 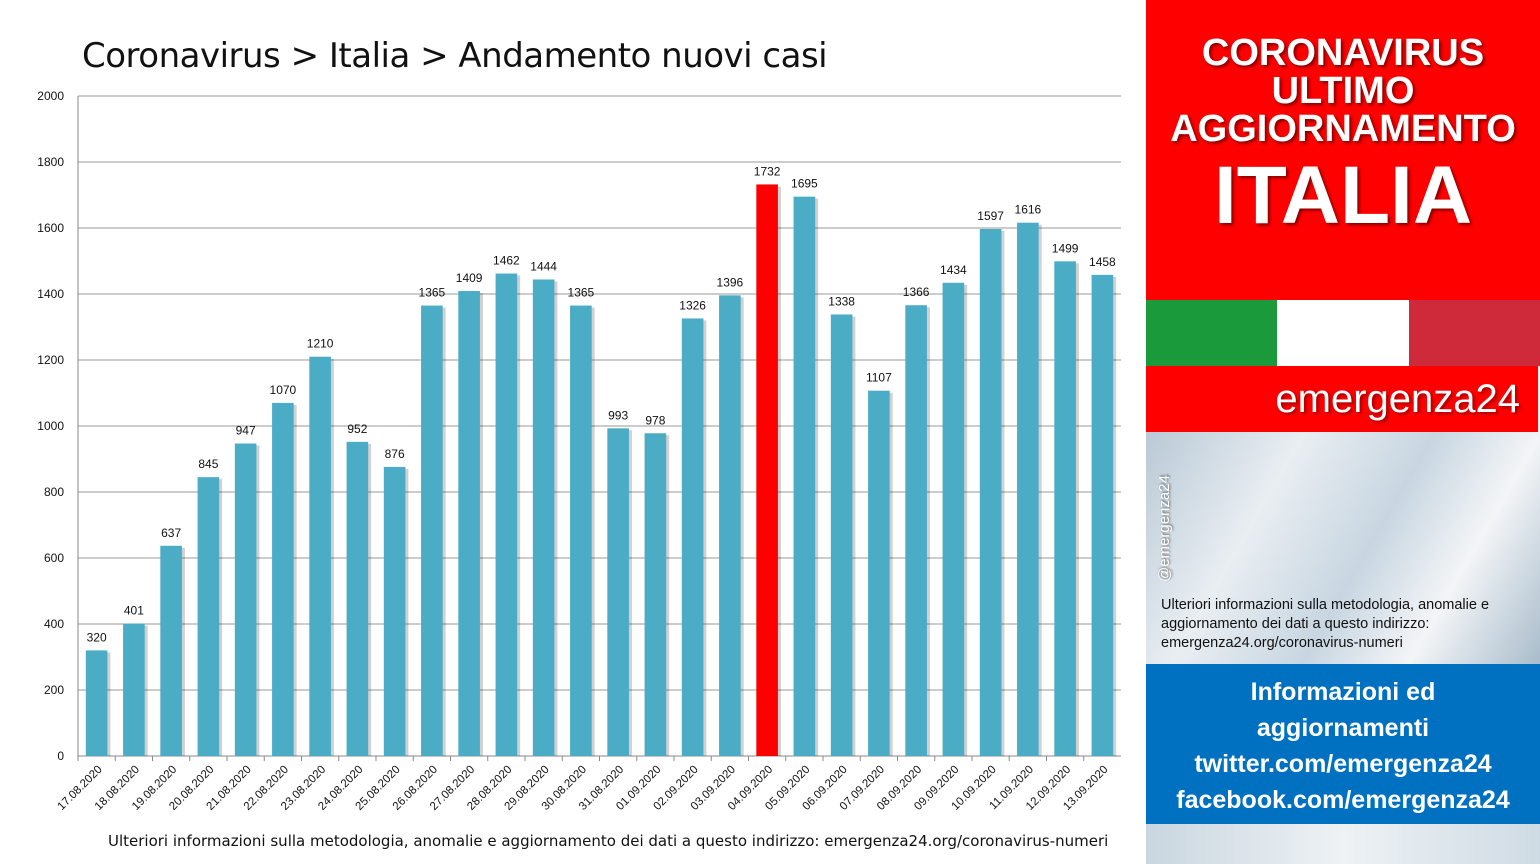 I want to click on data-label: 1462, so click(x=506, y=261).